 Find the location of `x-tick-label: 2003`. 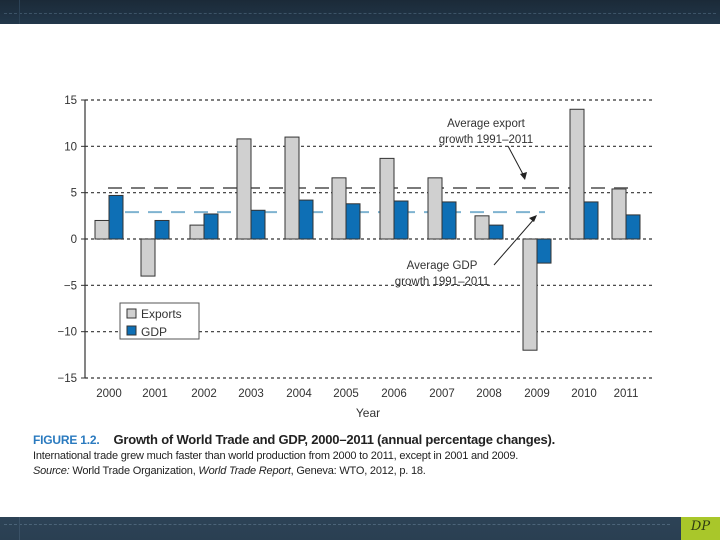

x-tick-label: 2003 is located at coordinates (251, 394).